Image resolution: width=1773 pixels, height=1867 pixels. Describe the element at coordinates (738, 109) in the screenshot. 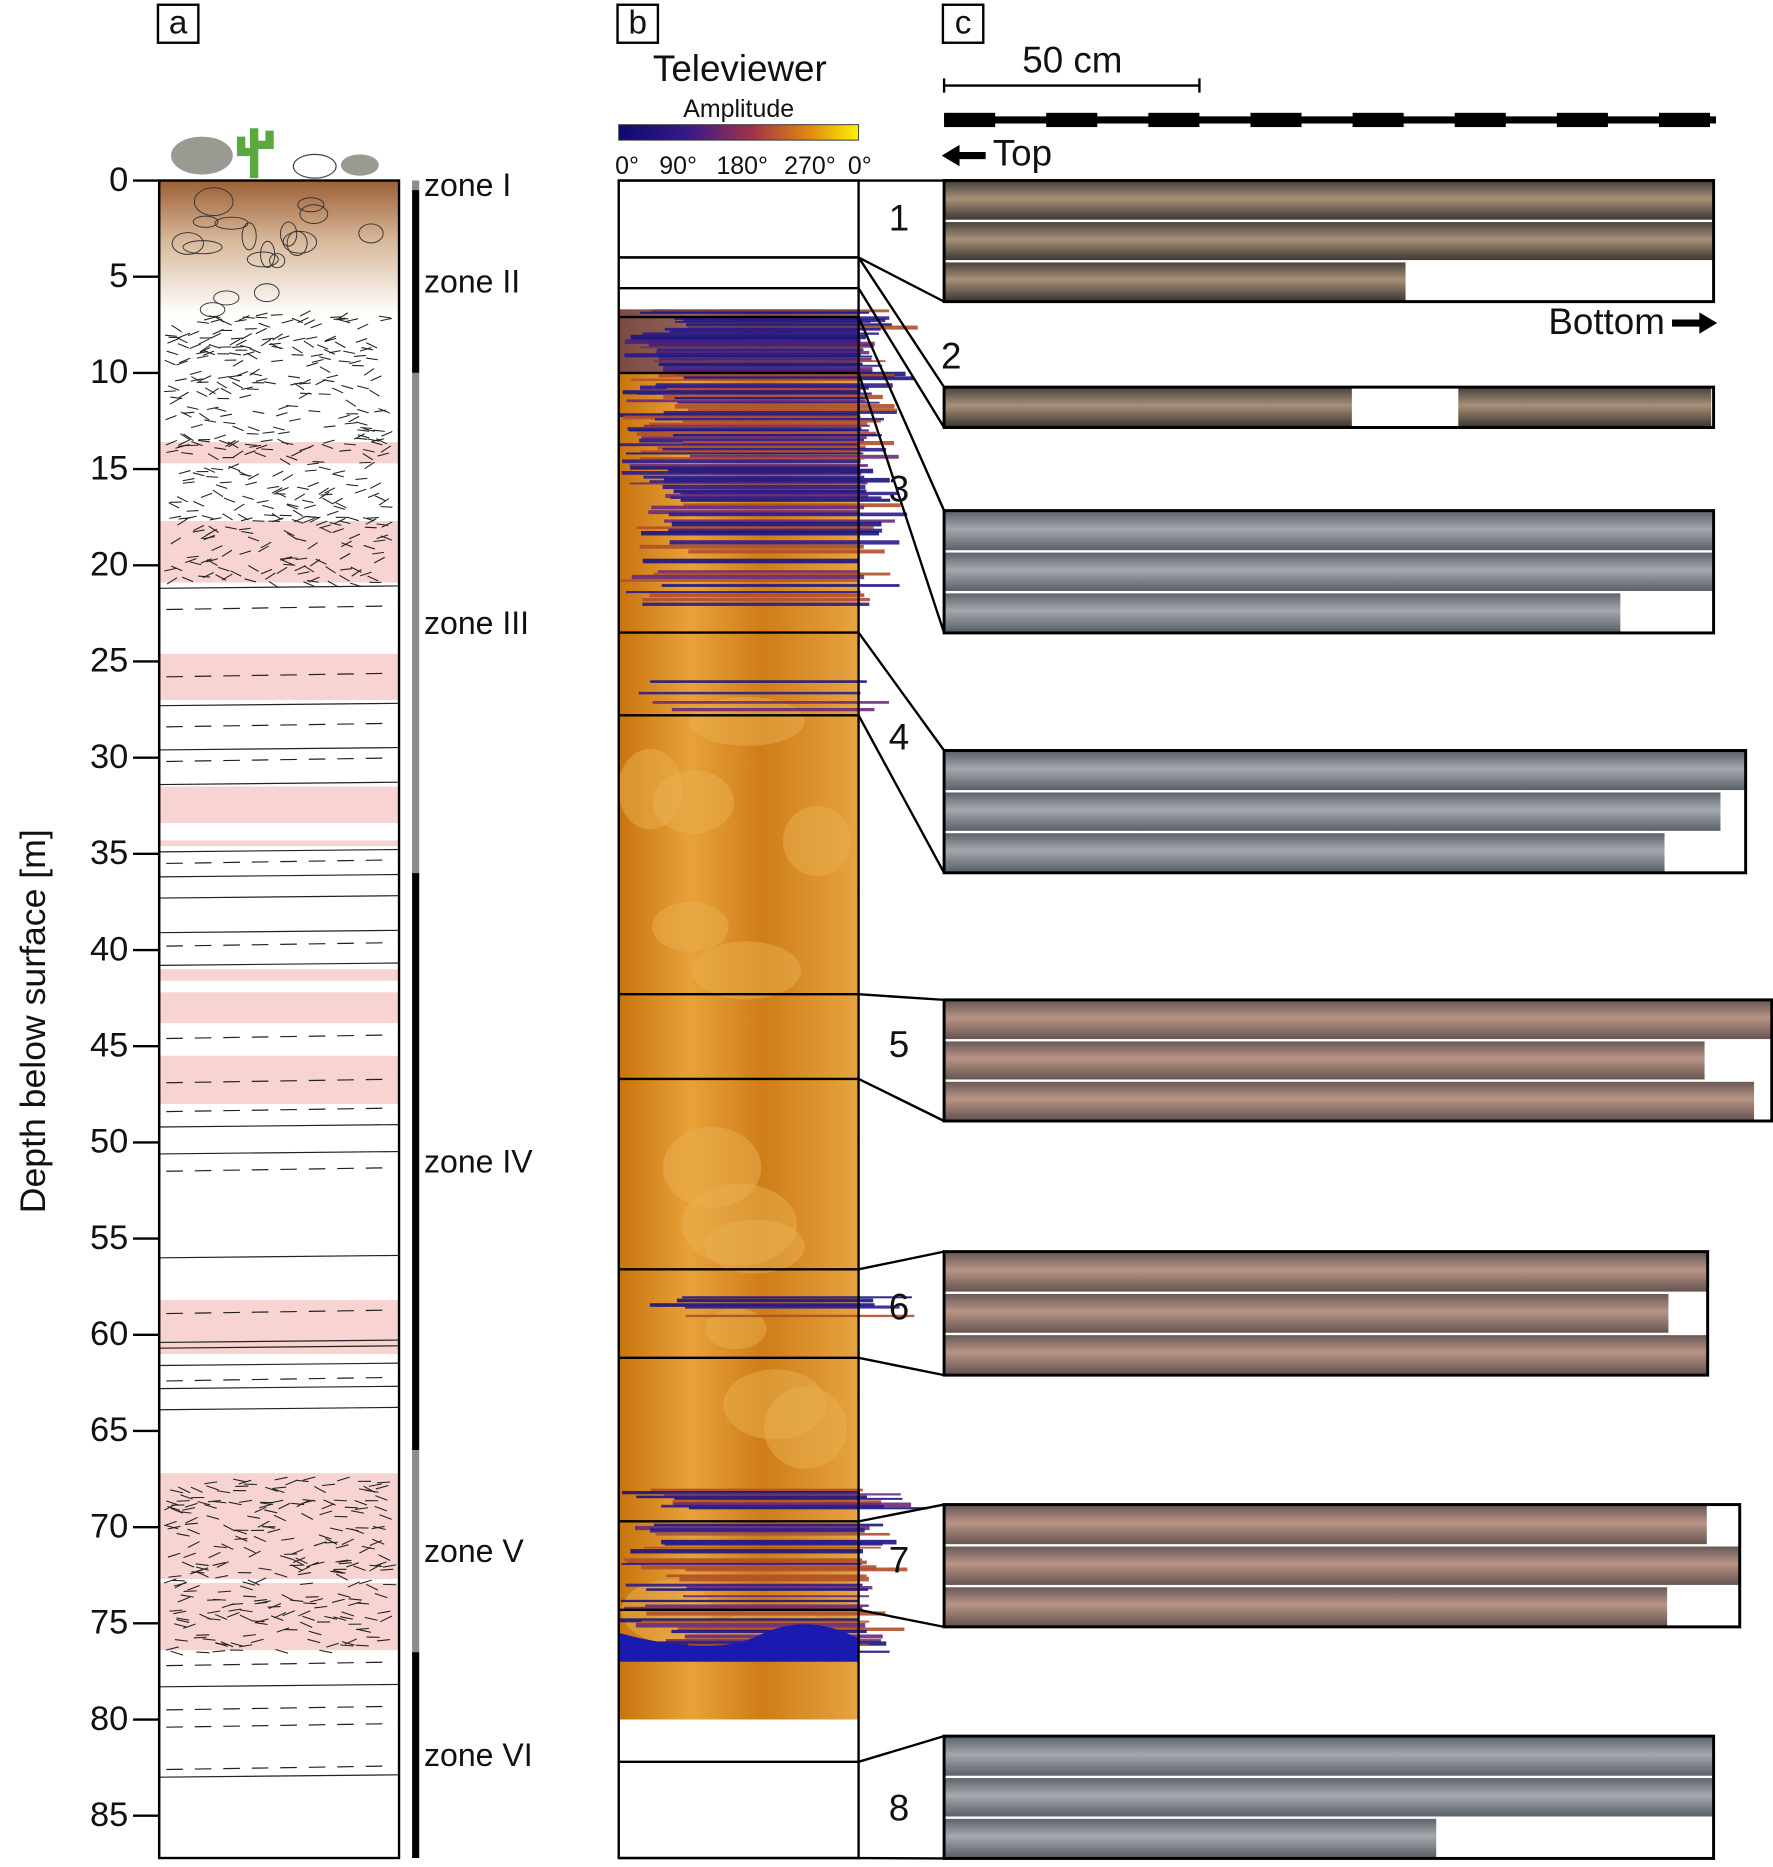

I see `colorbar-label: Amplitude` at that location.